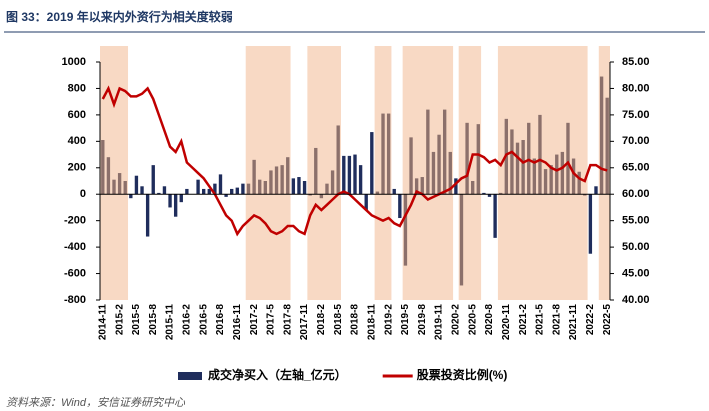 This screenshot has height=411, width=709. I want to click on x-tick-label: 2018-2, so click(321, 320).